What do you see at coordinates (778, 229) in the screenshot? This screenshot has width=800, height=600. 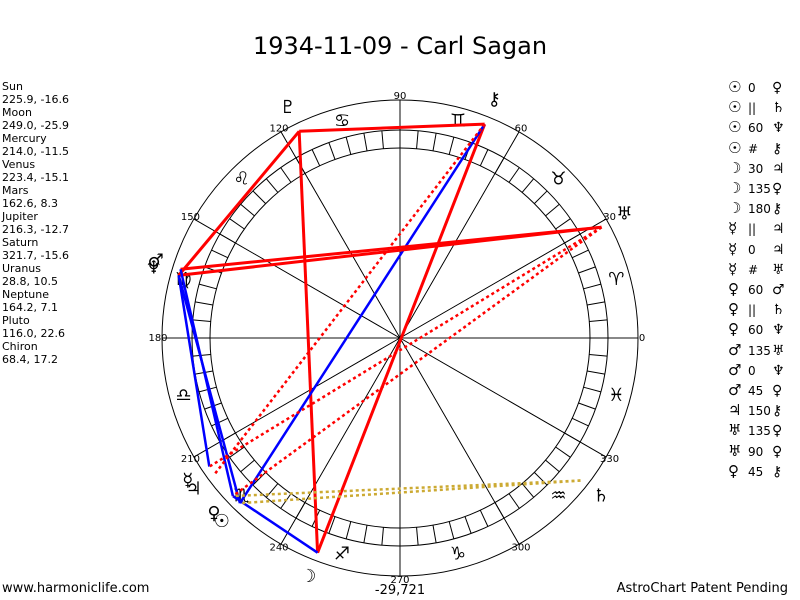 I see `aspect-planet2-glyph: ♃` at bounding box center [778, 229].